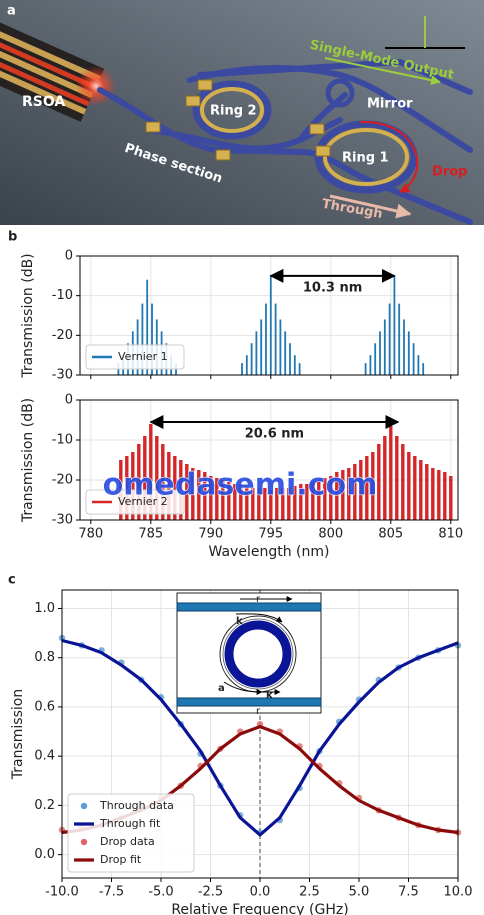 This screenshot has height=915, width=484. Describe the element at coordinates (44, 706) in the screenshot. I see `y-tick-label: 0.6` at that location.